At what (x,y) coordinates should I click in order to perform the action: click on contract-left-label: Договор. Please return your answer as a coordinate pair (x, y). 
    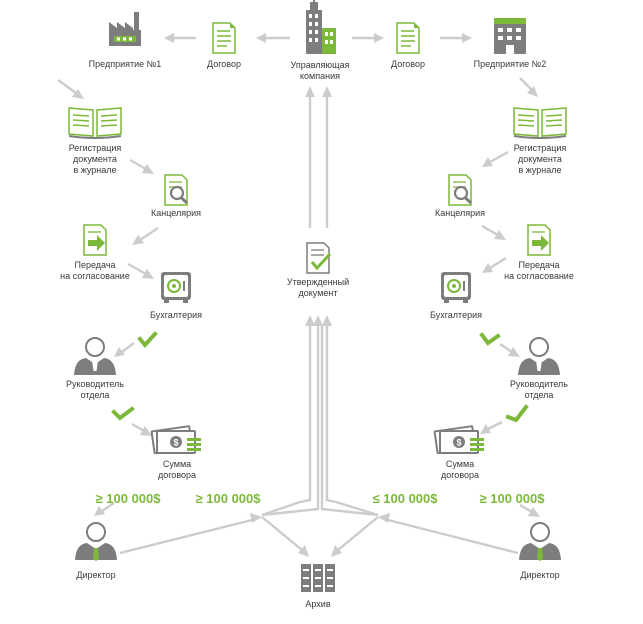
    Looking at the image, I should click on (224, 64).